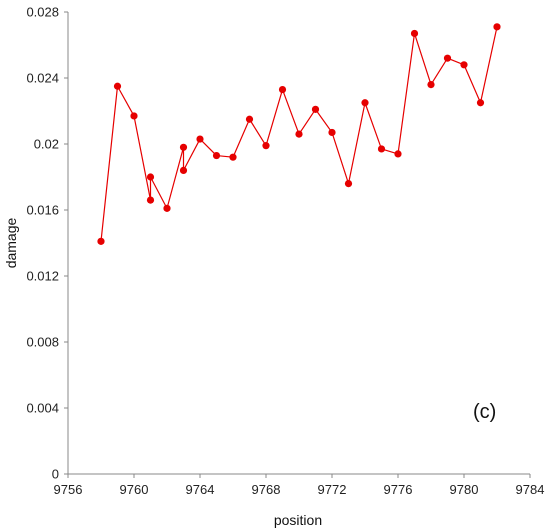  What do you see at coordinates (42, 408) in the screenshot?
I see `y-tick-label: 0.004` at bounding box center [42, 408].